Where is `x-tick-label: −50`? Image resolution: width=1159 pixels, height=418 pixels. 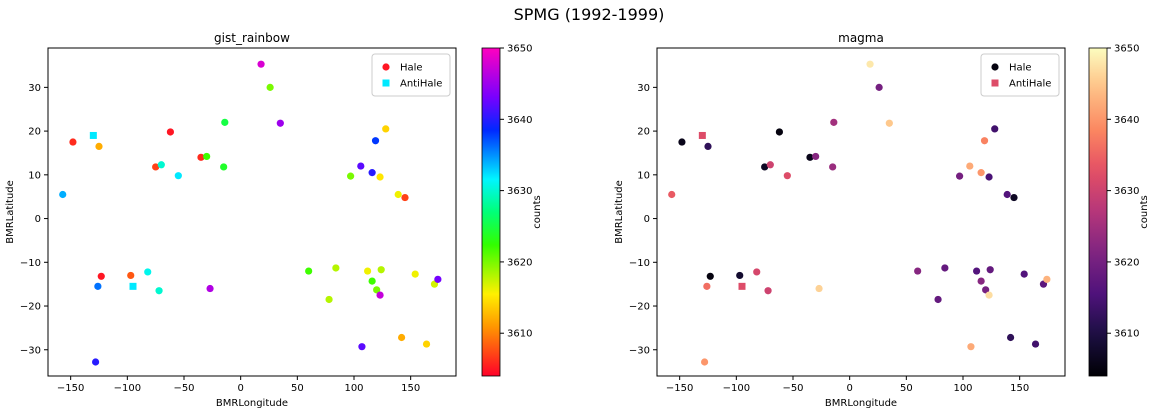
x-tick-label: −50 is located at coordinates (183, 388).